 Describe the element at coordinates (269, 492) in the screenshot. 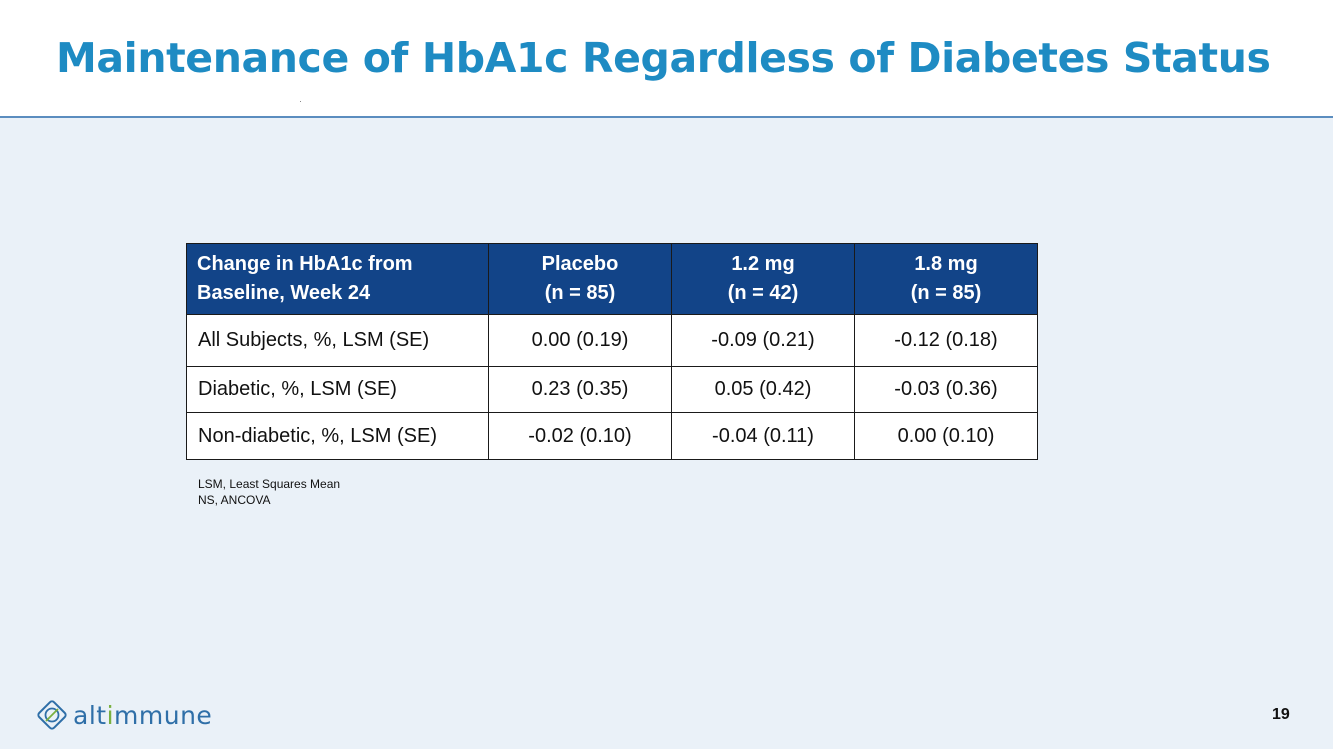

I see `footnotes: LSM, Least Squares Mean NS, ANCOVA` at that location.